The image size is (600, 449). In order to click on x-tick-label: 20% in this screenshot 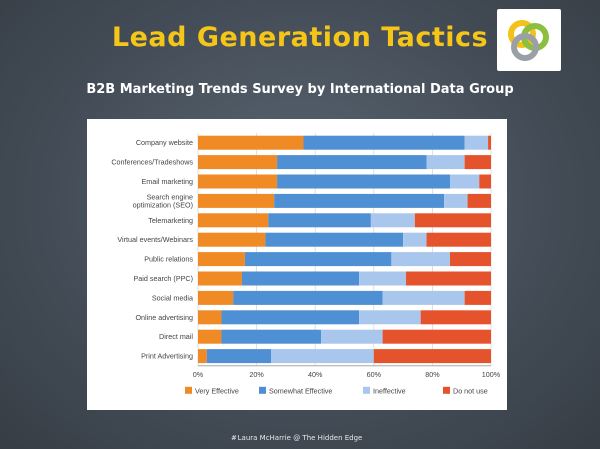, I will do `click(256, 374)`.